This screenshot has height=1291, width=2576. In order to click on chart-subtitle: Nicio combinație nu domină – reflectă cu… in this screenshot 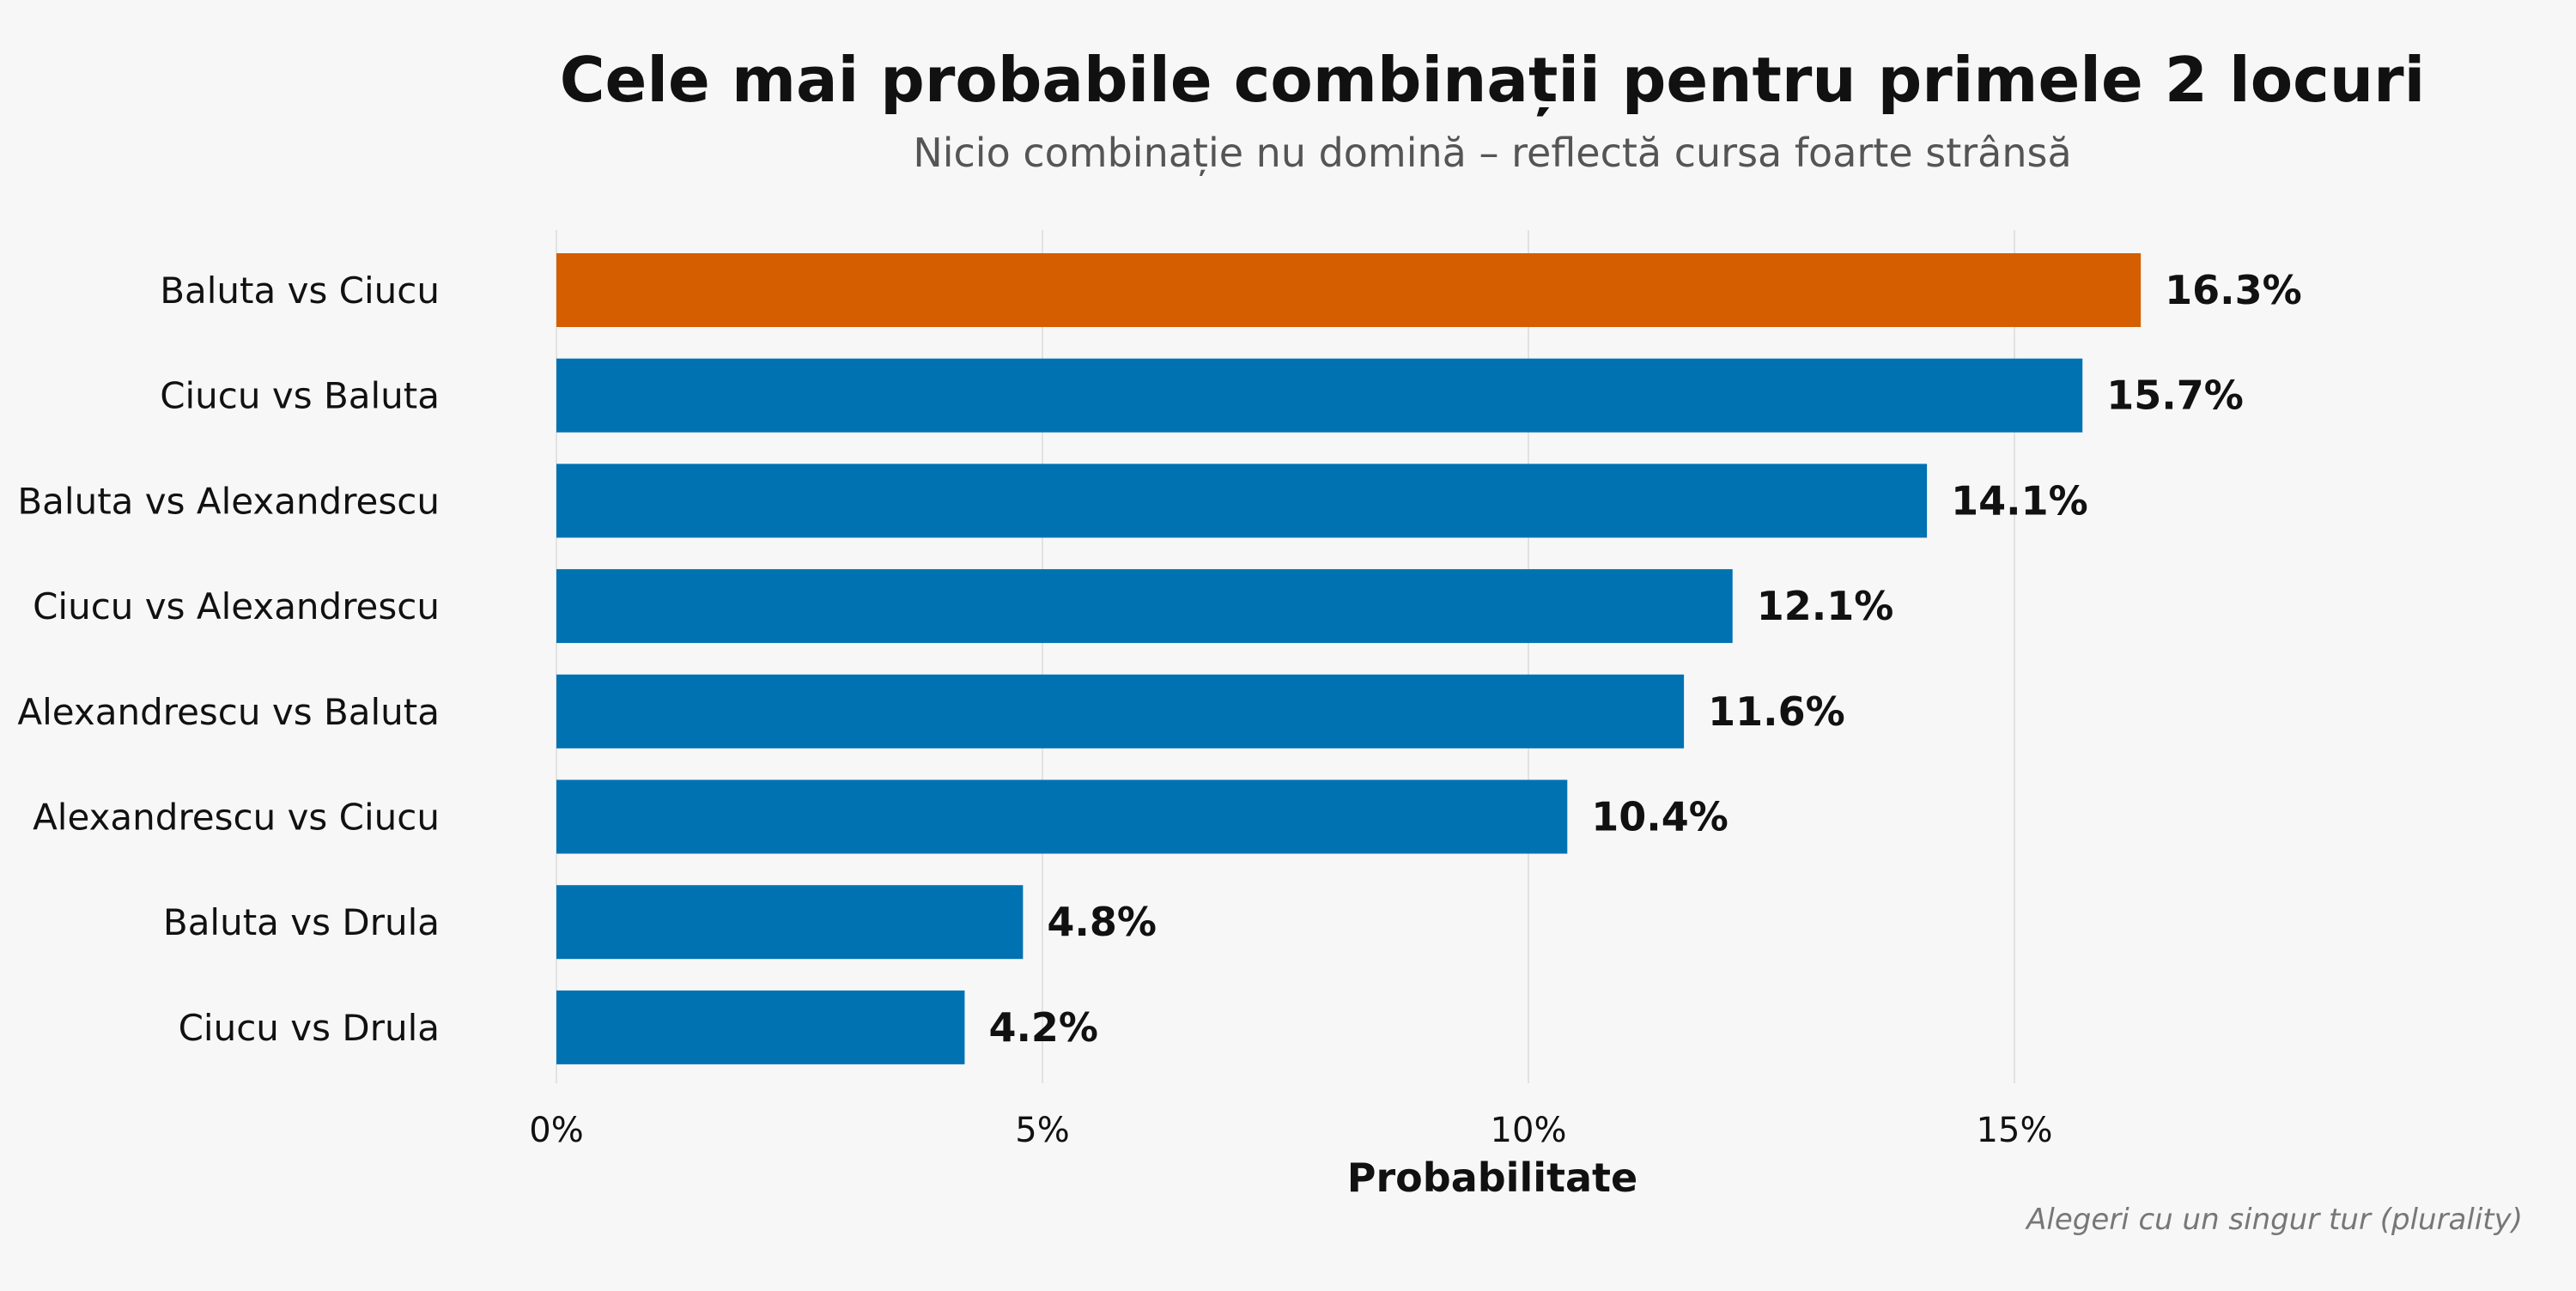, I will do `click(1492, 153)`.